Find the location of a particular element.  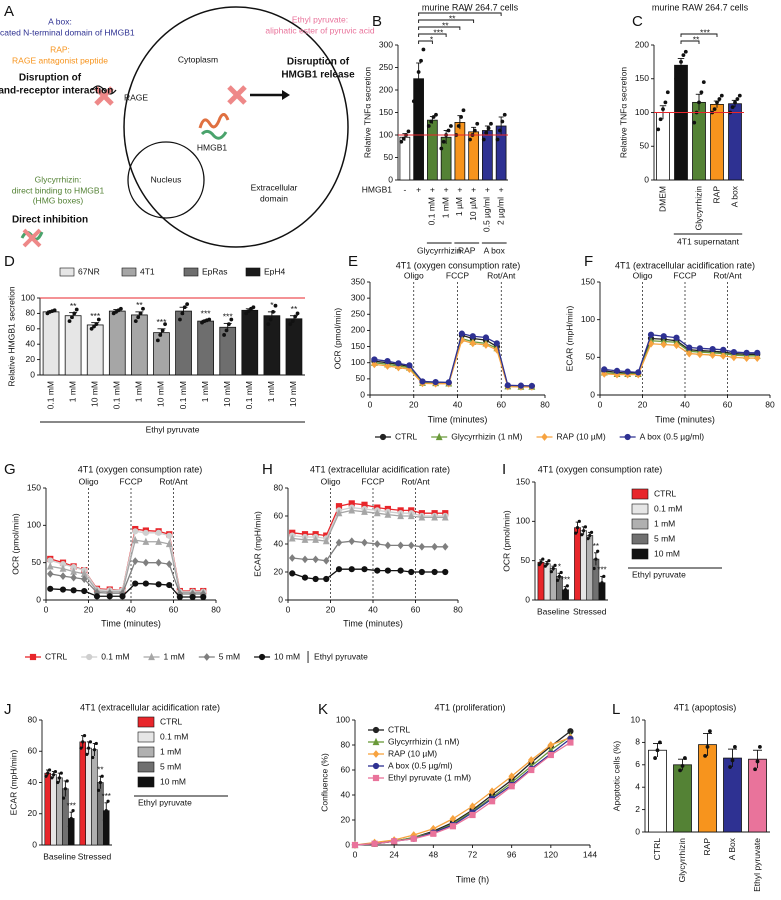

x-tick-label: Stressed is located at coordinates (95, 856).